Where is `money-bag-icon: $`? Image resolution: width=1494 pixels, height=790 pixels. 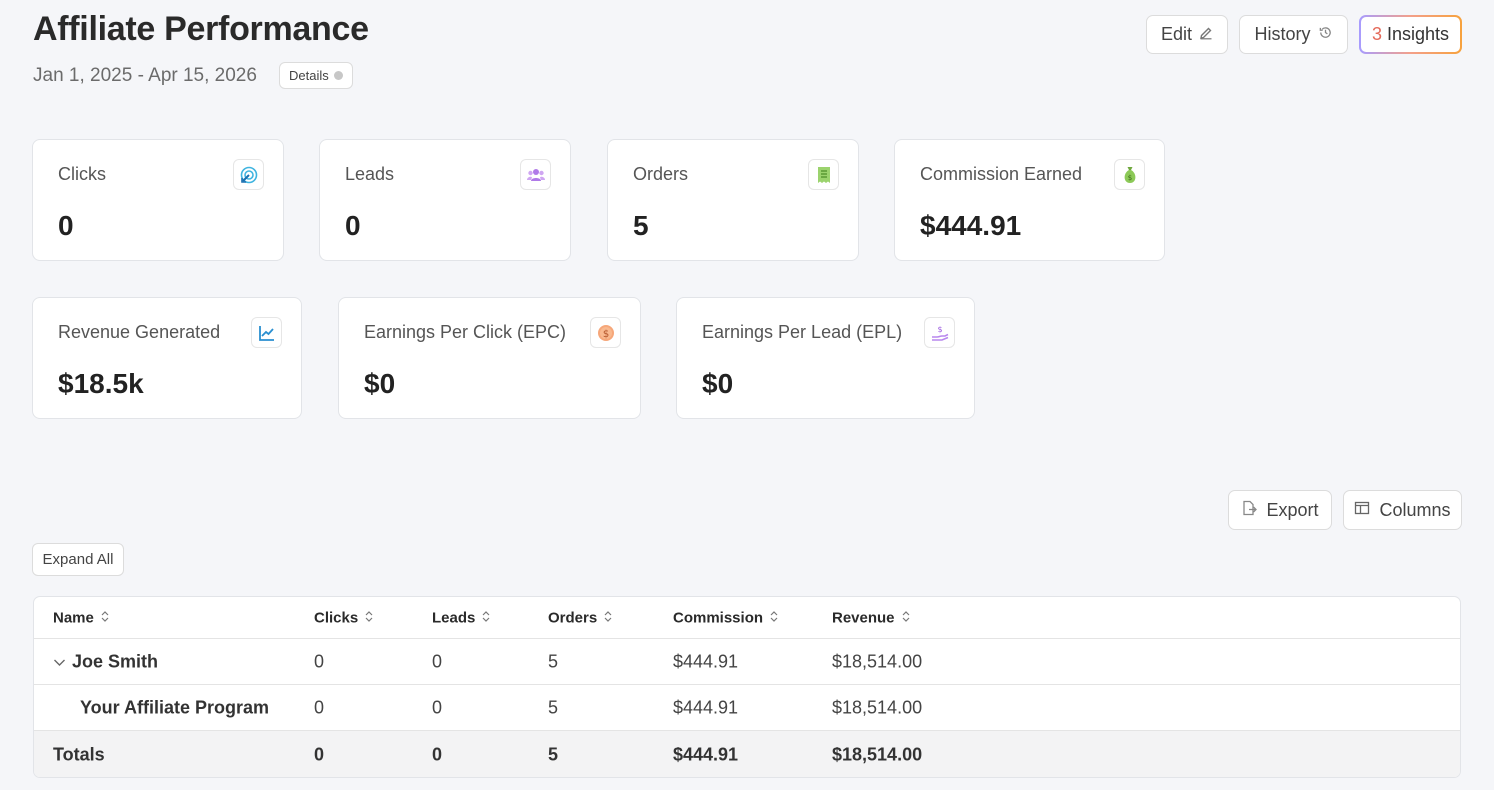
money-bag-icon: $ is located at coordinates (1129, 174).